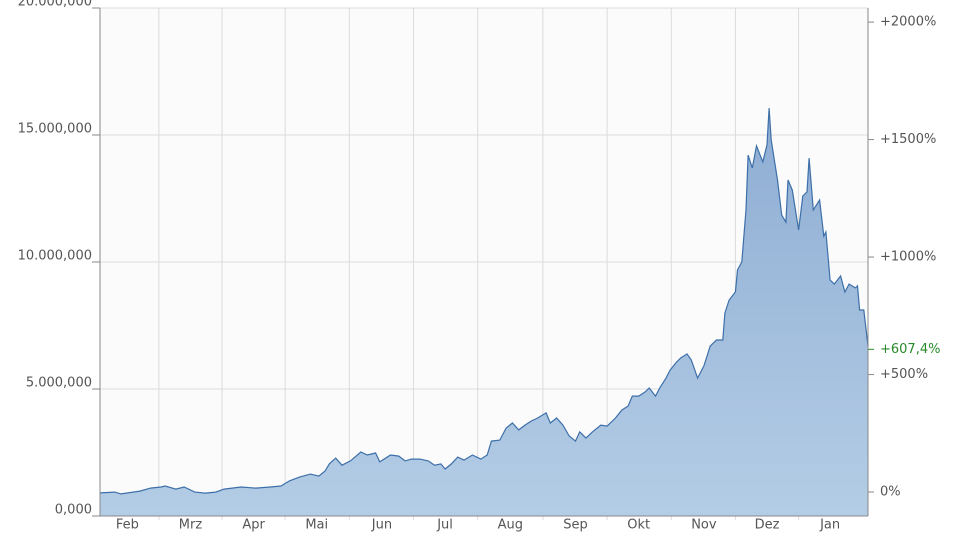  What do you see at coordinates (59, 383) in the screenshot?
I see `y-tick-label: 5.000,000` at bounding box center [59, 383].